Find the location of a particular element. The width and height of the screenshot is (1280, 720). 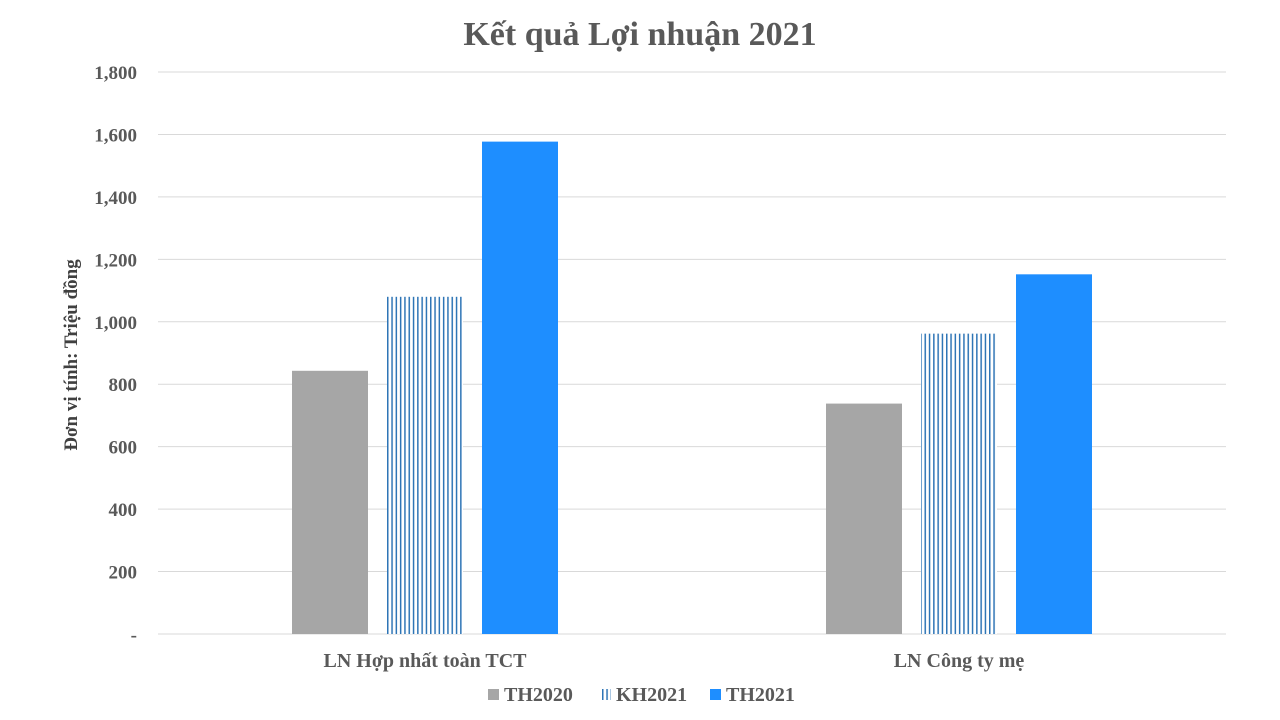

y-tick-label: 1,400 is located at coordinates (115, 198).